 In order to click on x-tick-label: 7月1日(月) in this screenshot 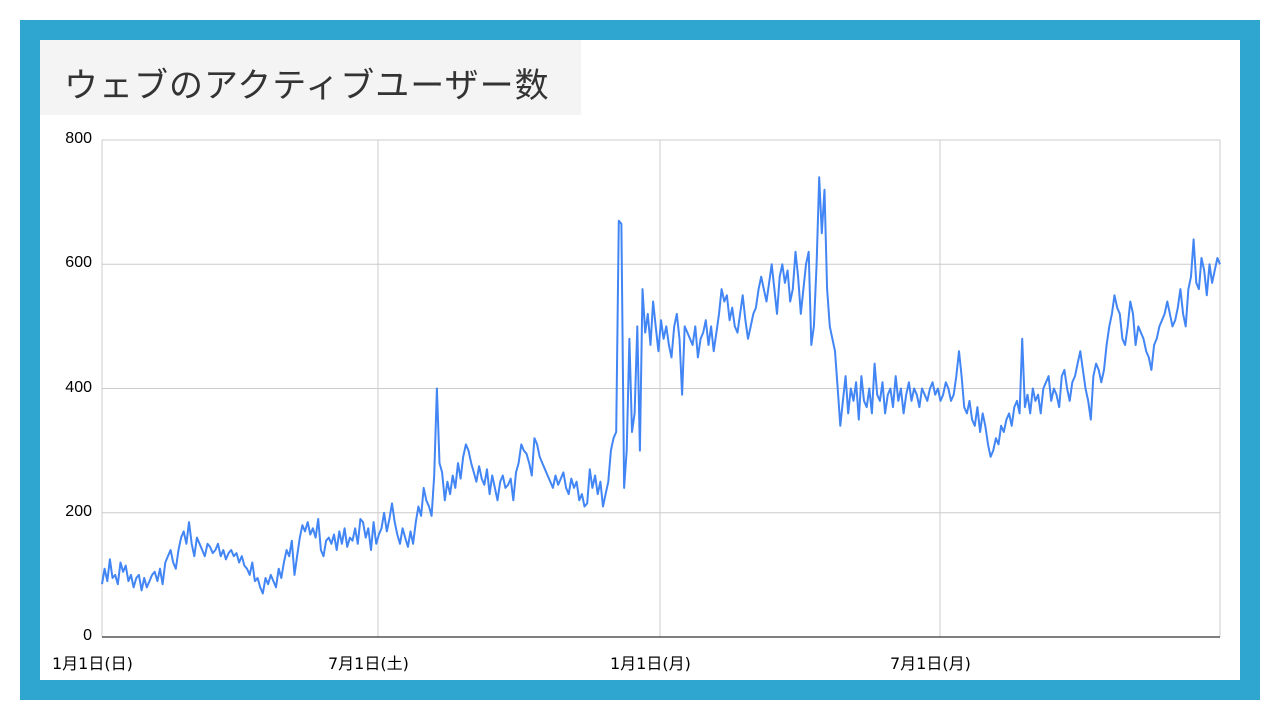, I will do `click(930, 663)`.